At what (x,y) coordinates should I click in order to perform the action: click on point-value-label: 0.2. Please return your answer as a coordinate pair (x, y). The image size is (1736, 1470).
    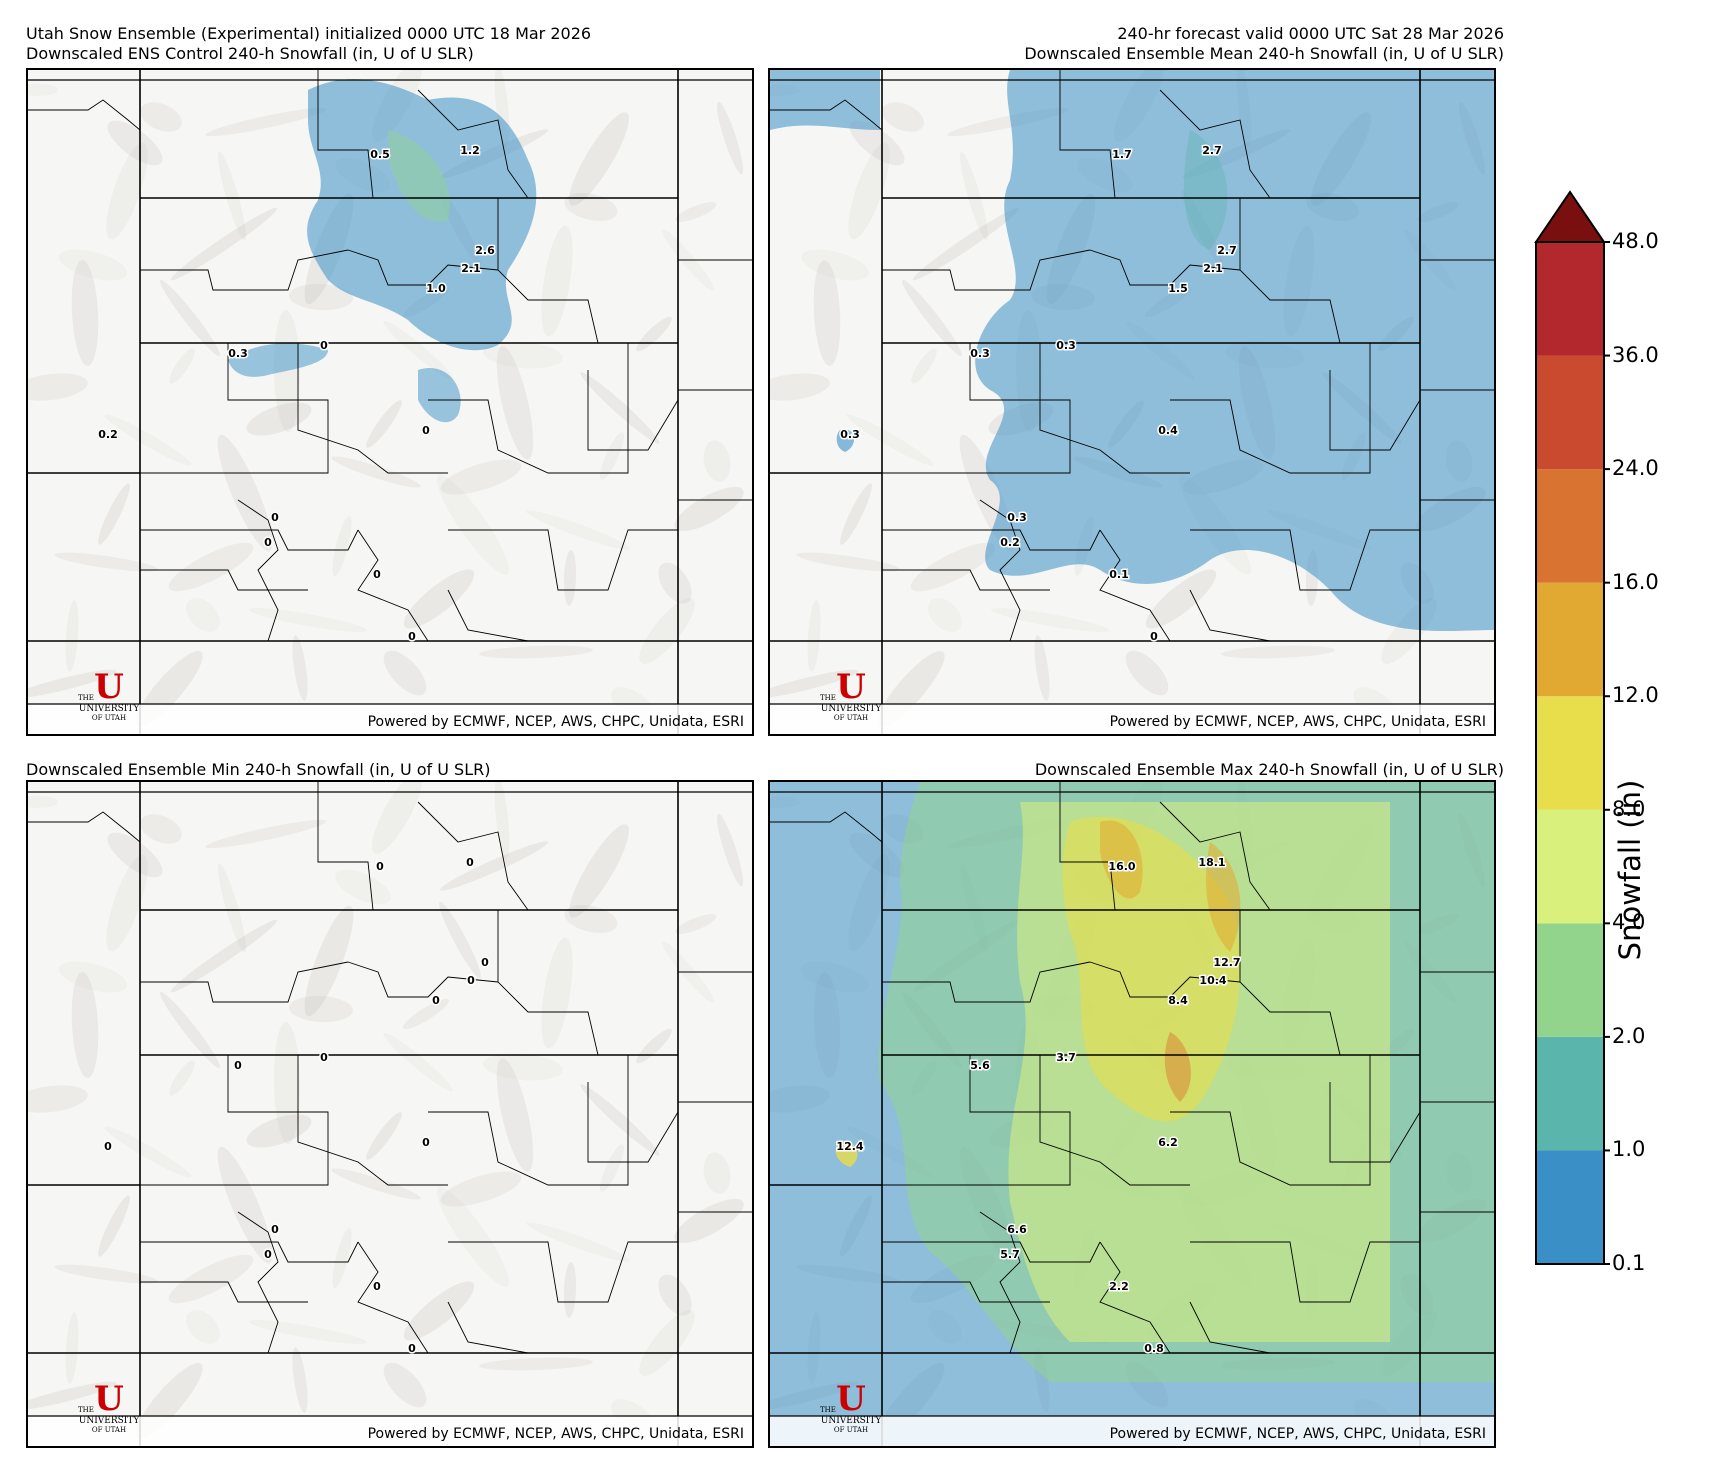
    Looking at the image, I should click on (108, 434).